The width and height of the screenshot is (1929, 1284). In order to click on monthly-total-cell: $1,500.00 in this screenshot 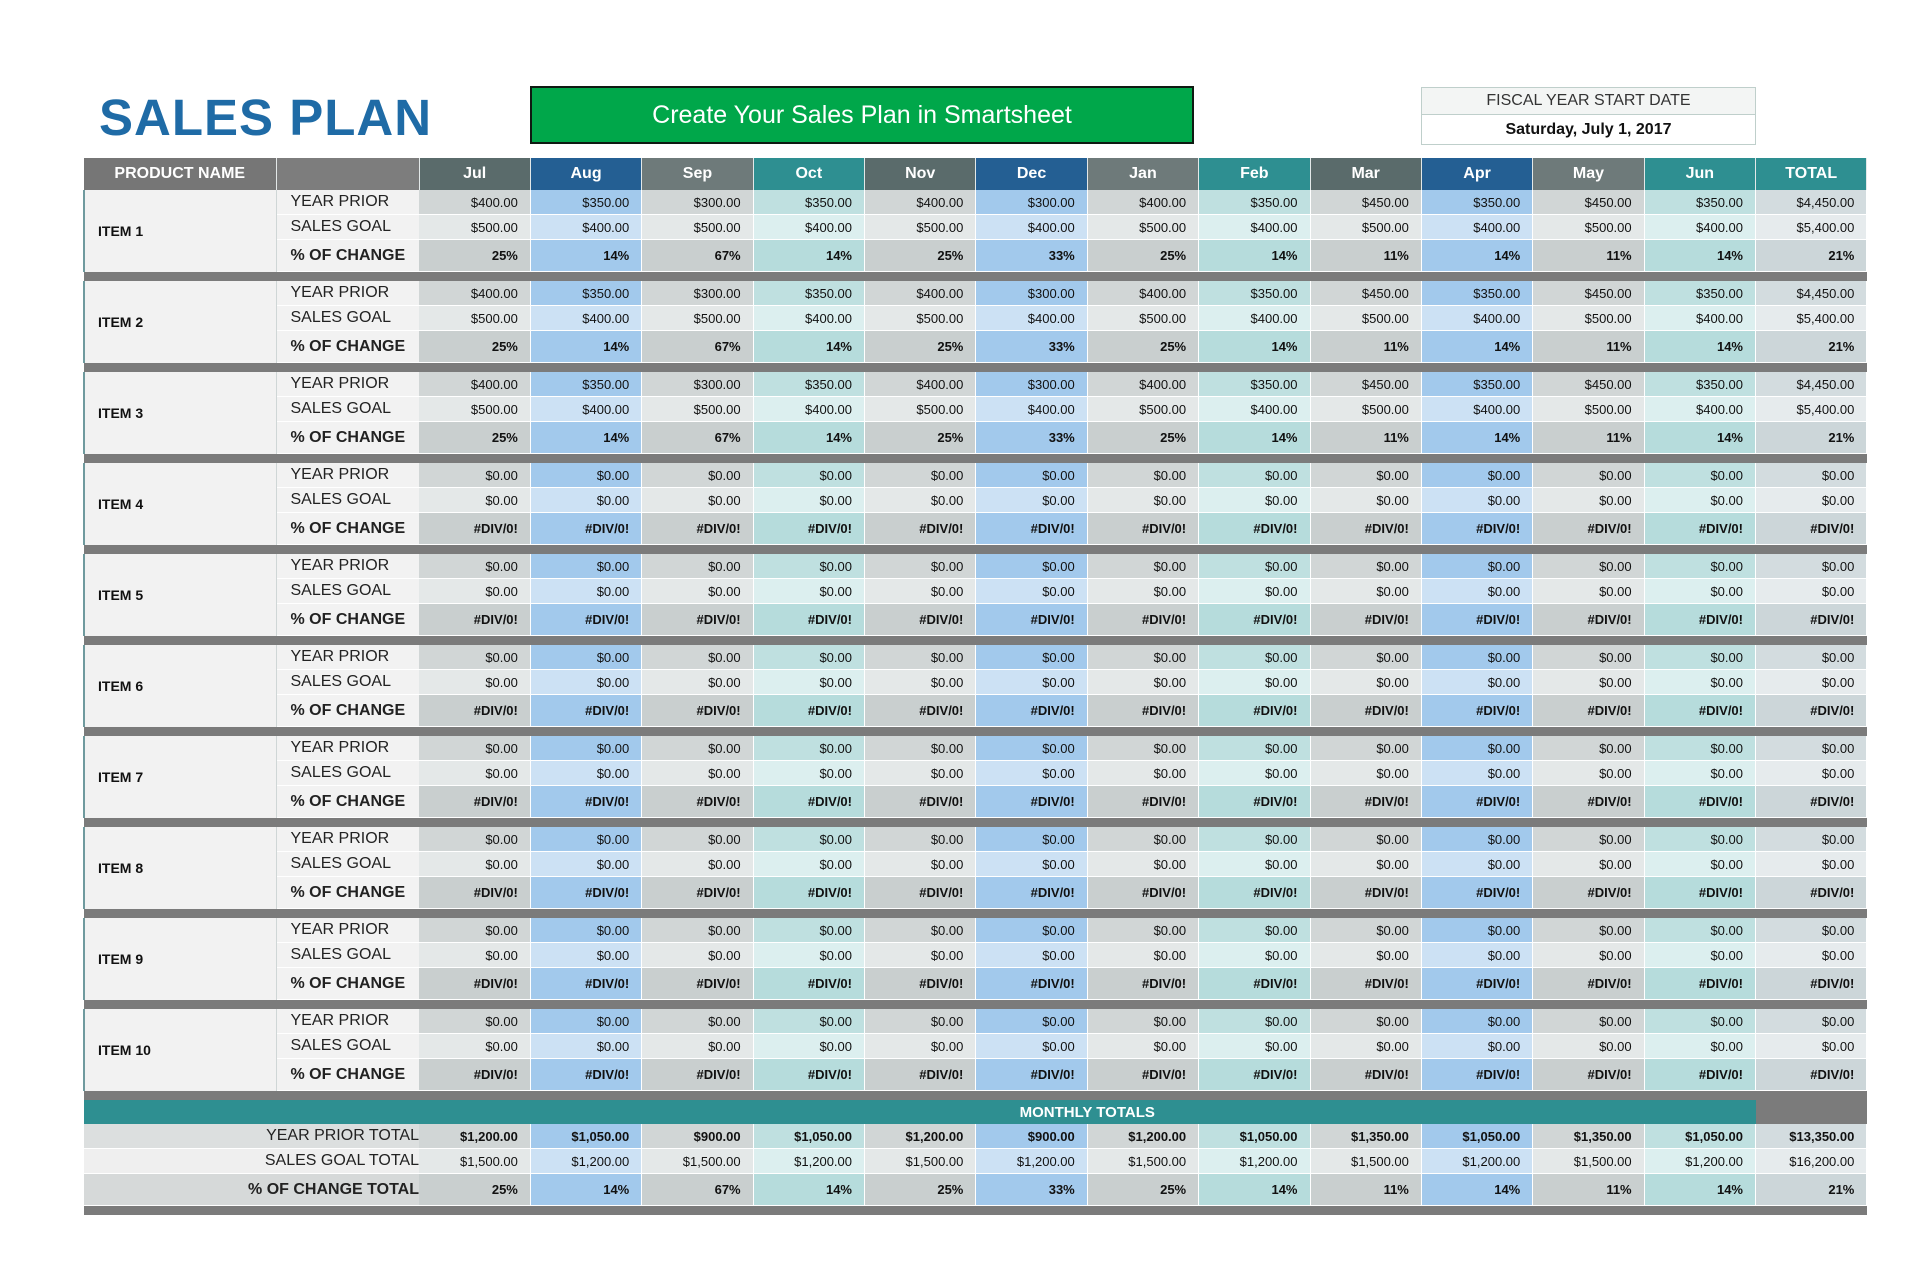, I will do `click(1588, 1161)`.